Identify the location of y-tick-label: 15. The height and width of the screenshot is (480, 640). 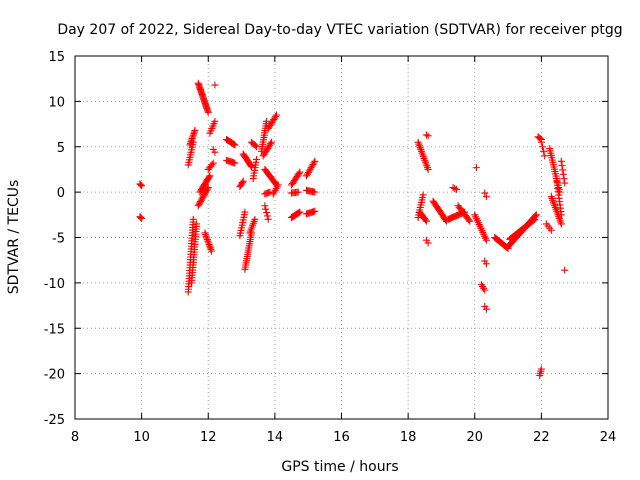
(56, 57).